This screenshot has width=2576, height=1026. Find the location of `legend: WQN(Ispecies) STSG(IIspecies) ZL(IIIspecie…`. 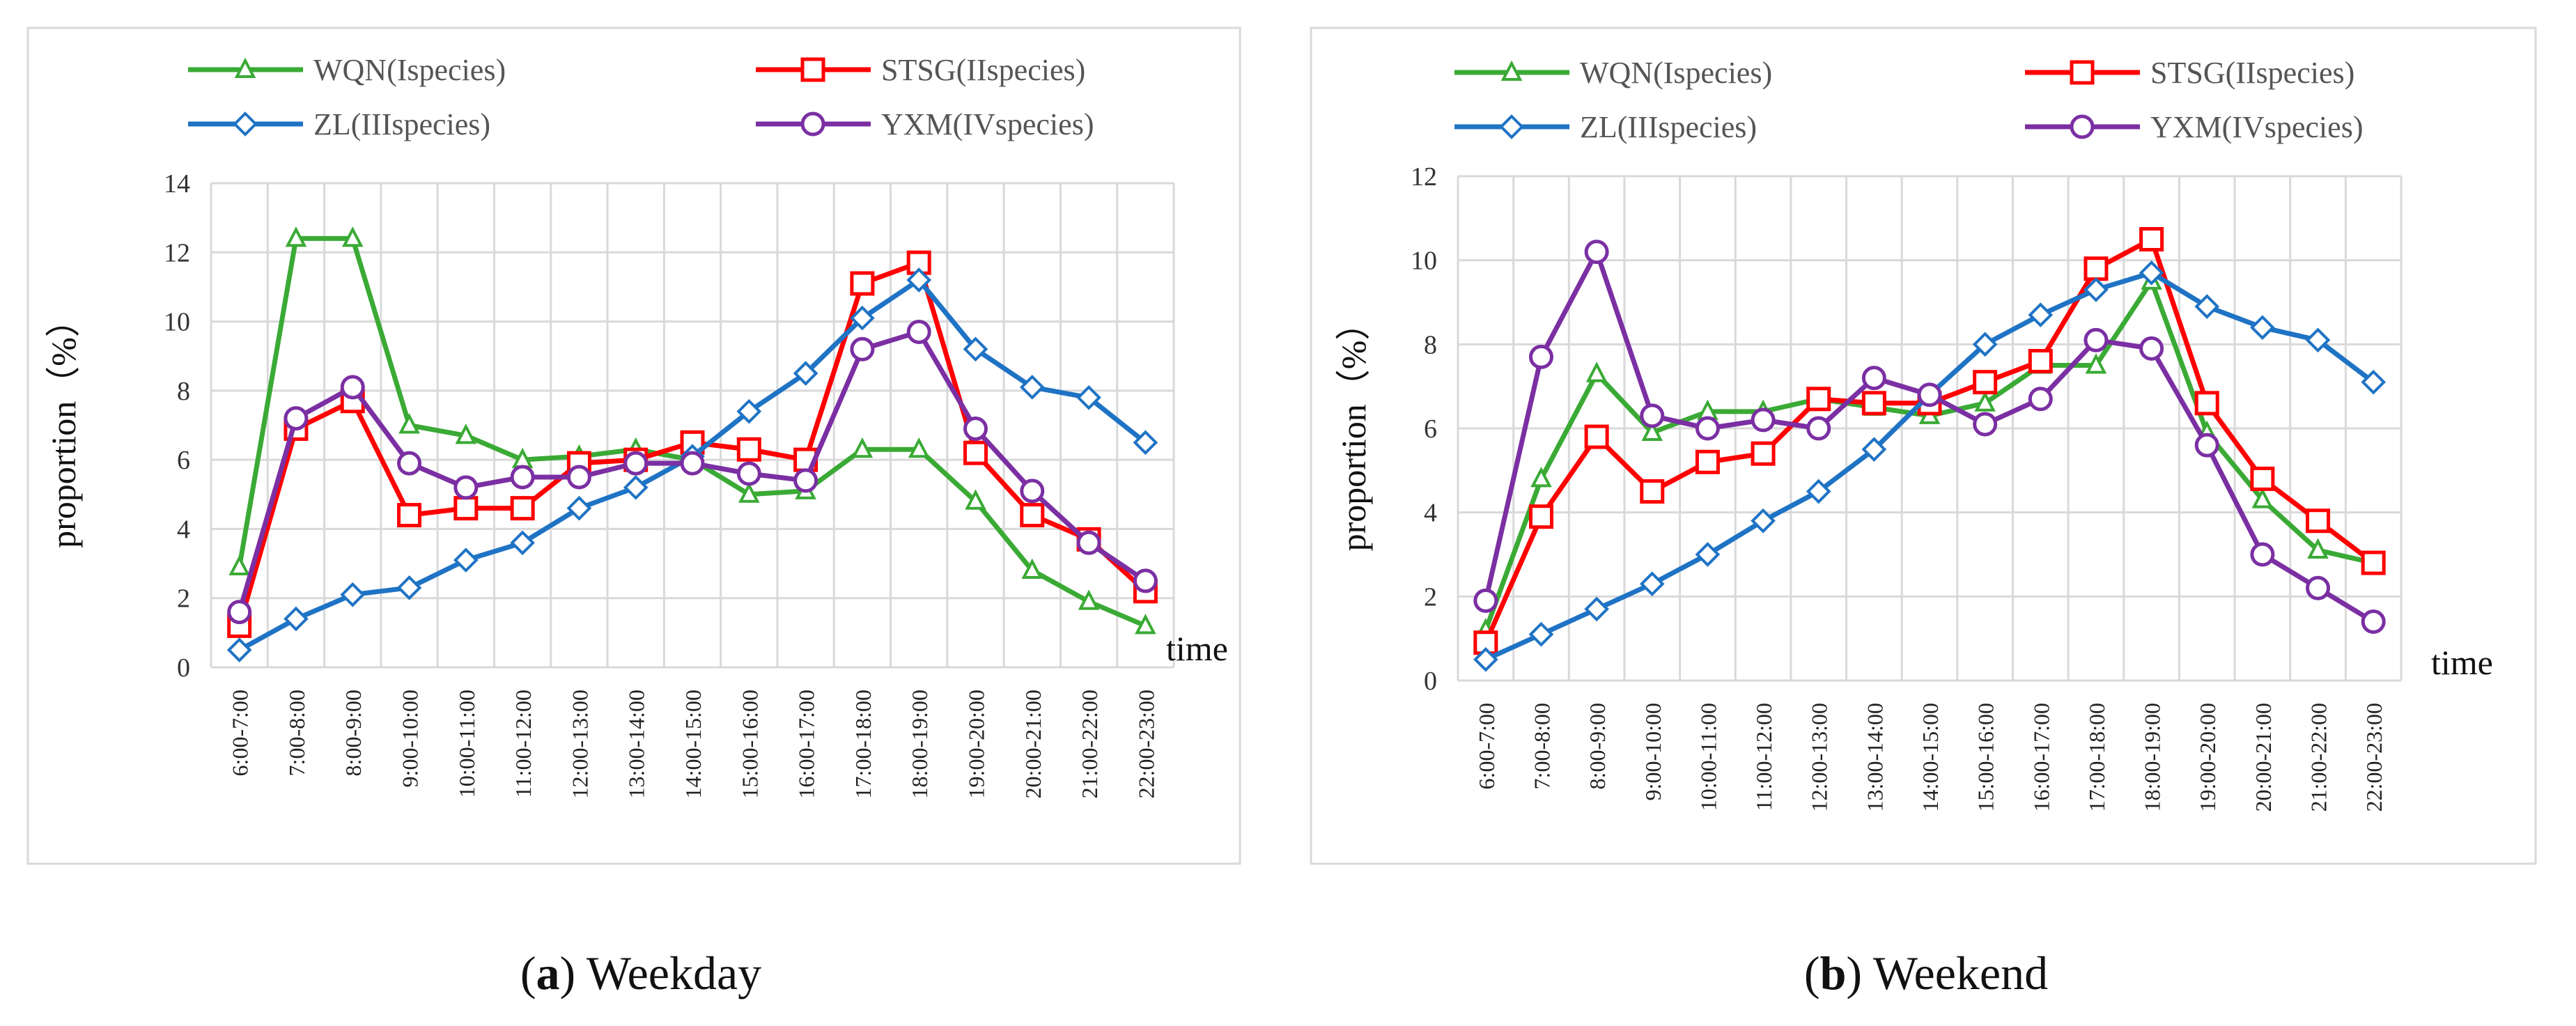

legend: WQN(Ispecies) STSG(IIspecies) ZL(IIIspecie… is located at coordinates (641, 97).